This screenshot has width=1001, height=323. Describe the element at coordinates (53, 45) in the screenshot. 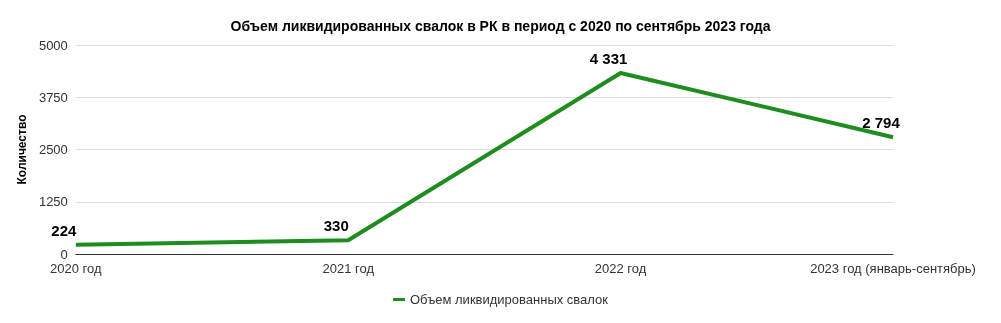

I see `y-tick-label: 5000` at that location.